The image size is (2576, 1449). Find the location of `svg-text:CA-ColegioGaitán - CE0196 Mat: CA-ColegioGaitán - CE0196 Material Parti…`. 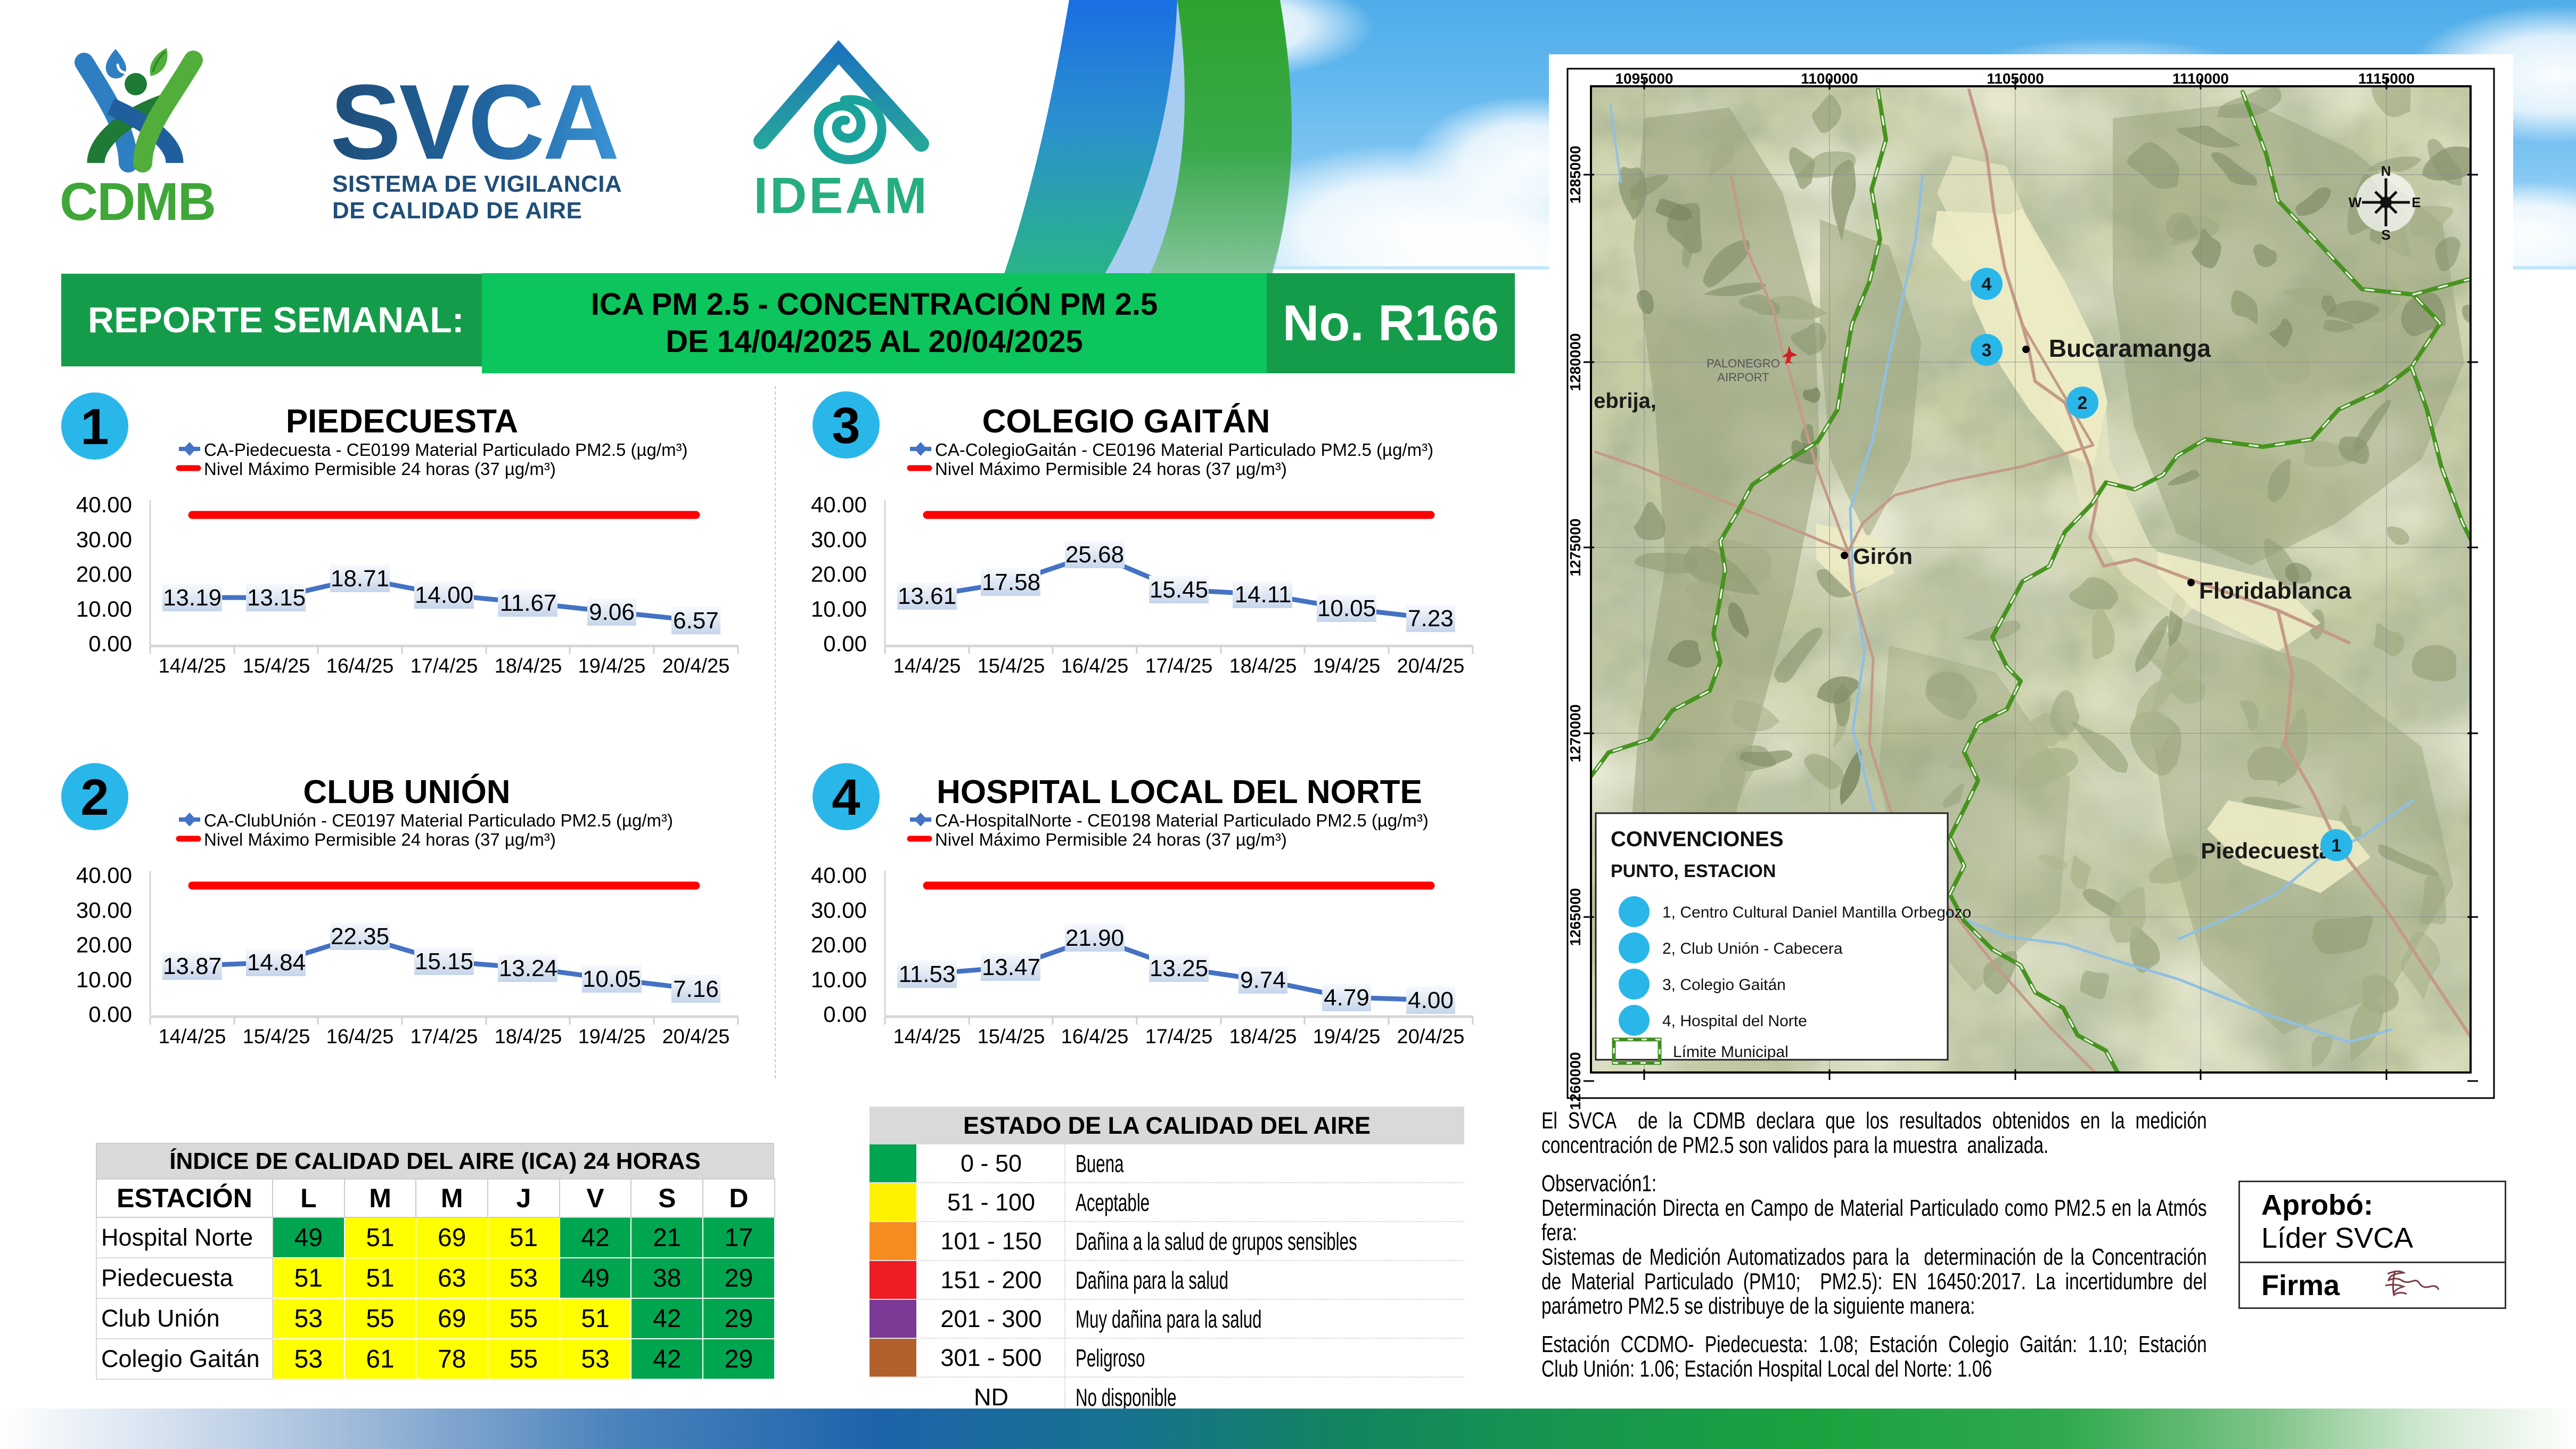

svg-text:CA-ColegioGaitán - CE0196 Mat: CA-ColegioGaitán - CE0196 Material Parti… is located at coordinates (1184, 450).